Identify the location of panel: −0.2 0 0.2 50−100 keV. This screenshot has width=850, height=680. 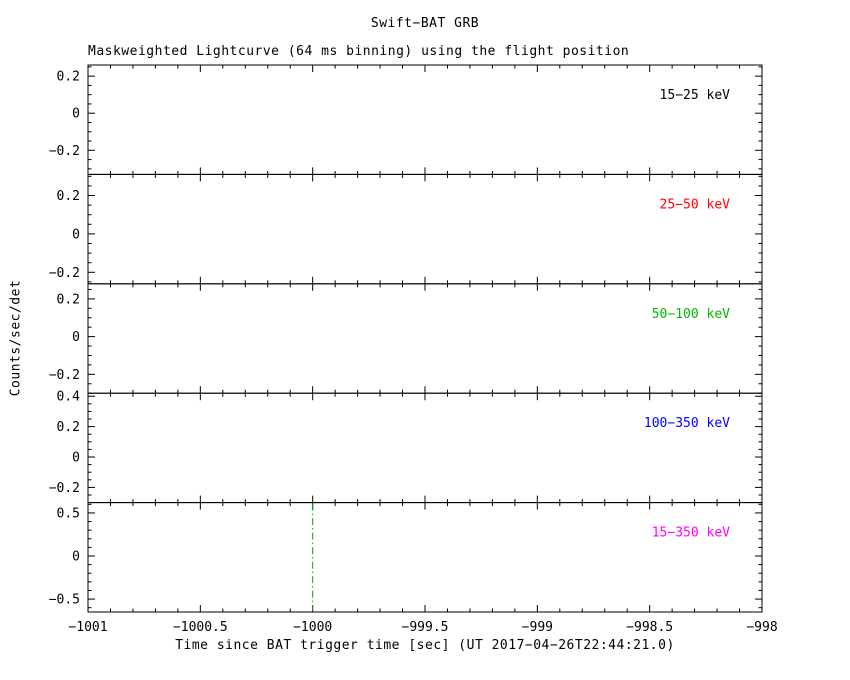
(406, 338).